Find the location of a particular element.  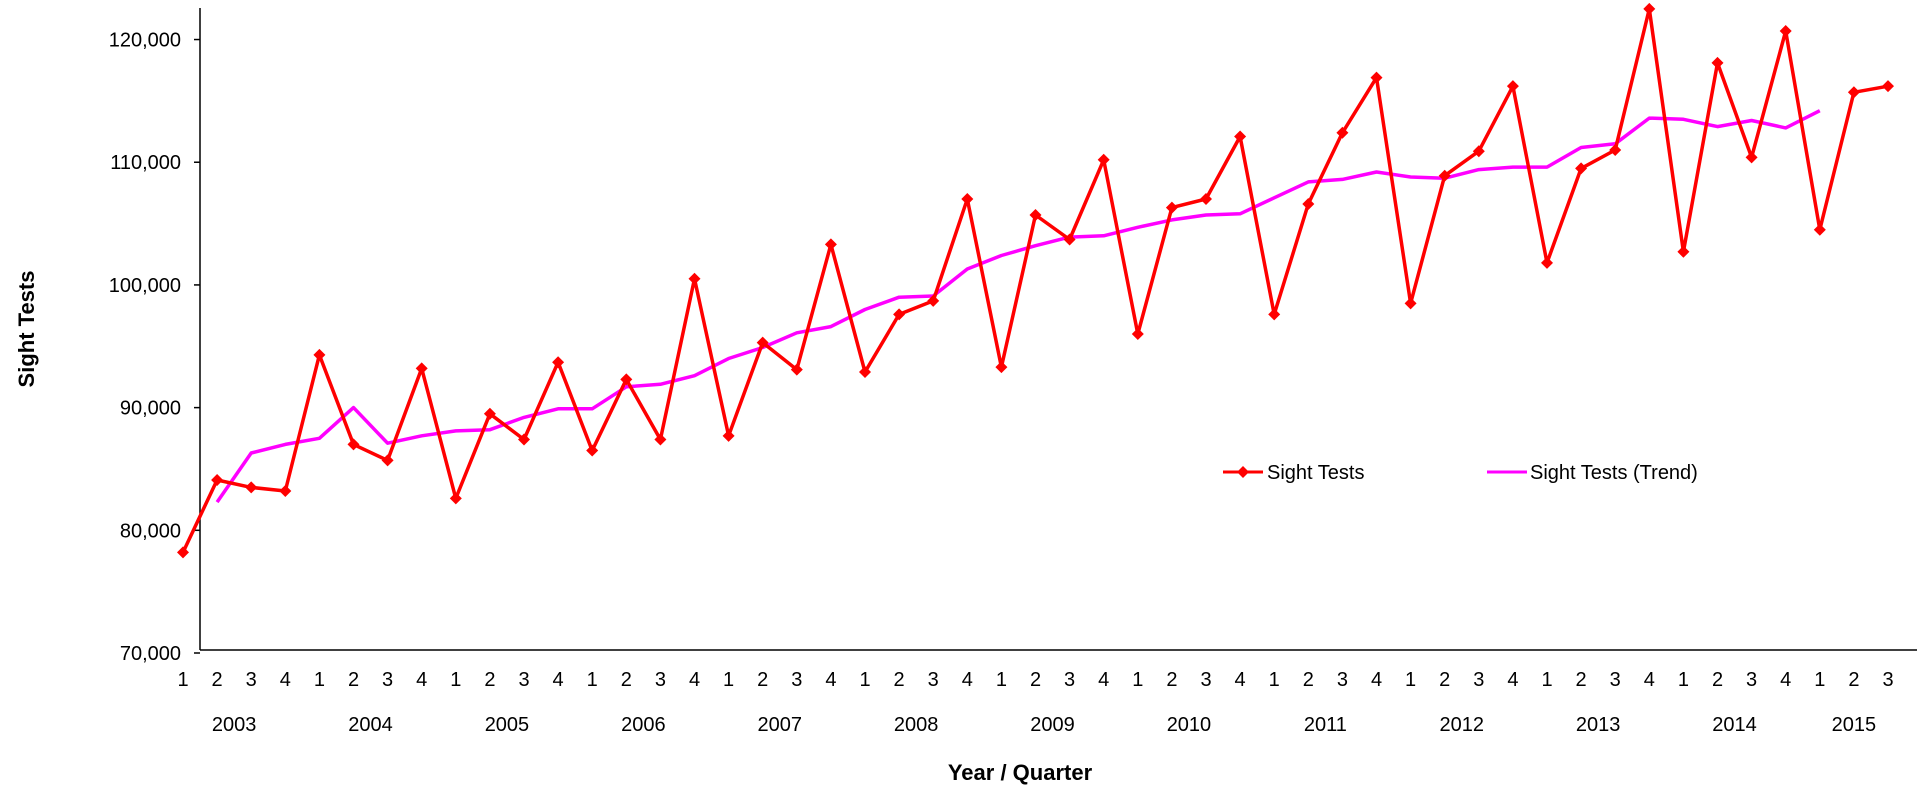

y-axis-ticks: 70,000 80,000 90,000 100,000 110,000 120,000 is located at coordinates (154, 347).